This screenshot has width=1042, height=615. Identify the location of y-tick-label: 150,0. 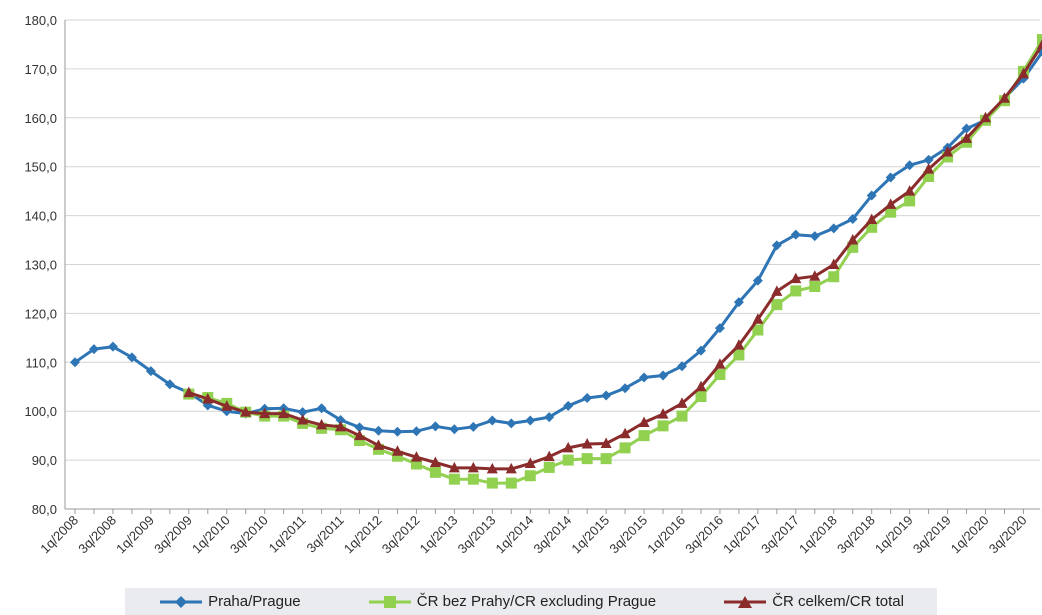
(40, 167).